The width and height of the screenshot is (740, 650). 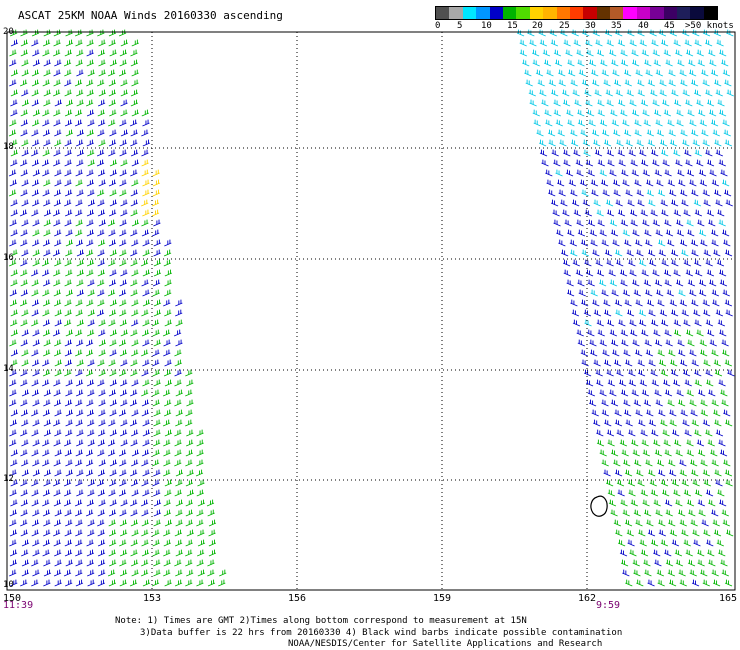 I want to click on legend-label: 20, so click(x=537, y=26).